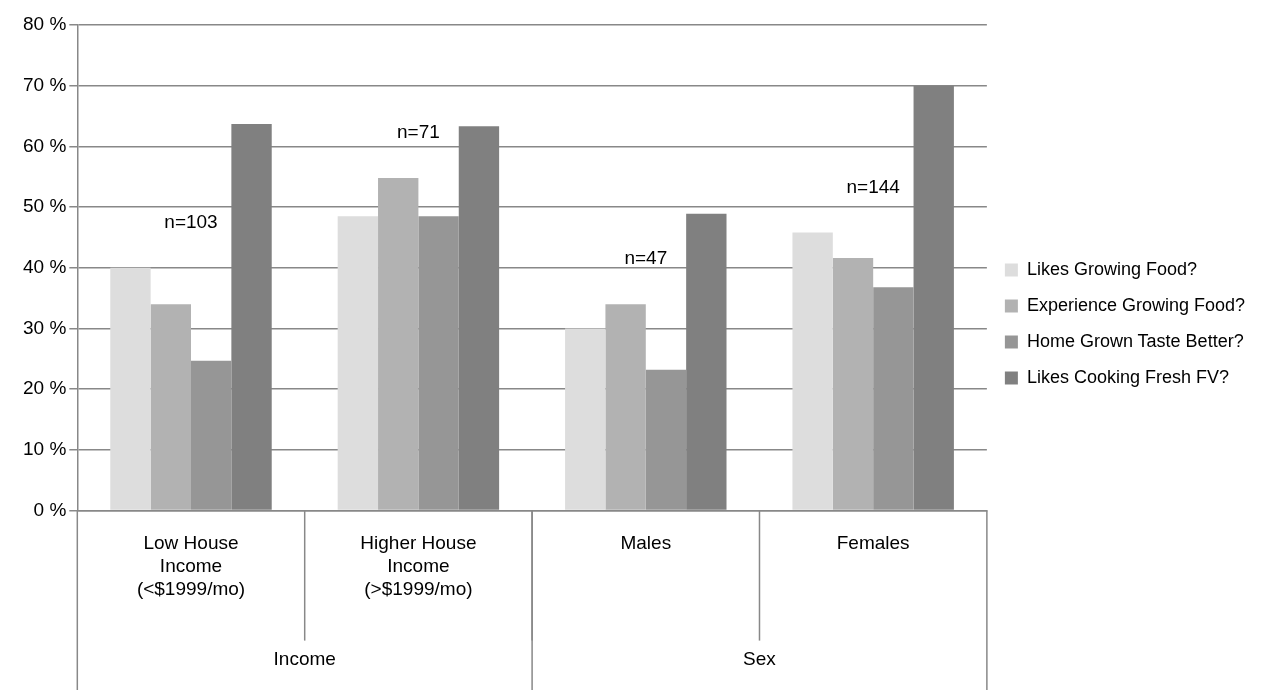 The width and height of the screenshot is (1275, 698). What do you see at coordinates (646, 543) in the screenshot?
I see `x-tick-label: Males` at bounding box center [646, 543].